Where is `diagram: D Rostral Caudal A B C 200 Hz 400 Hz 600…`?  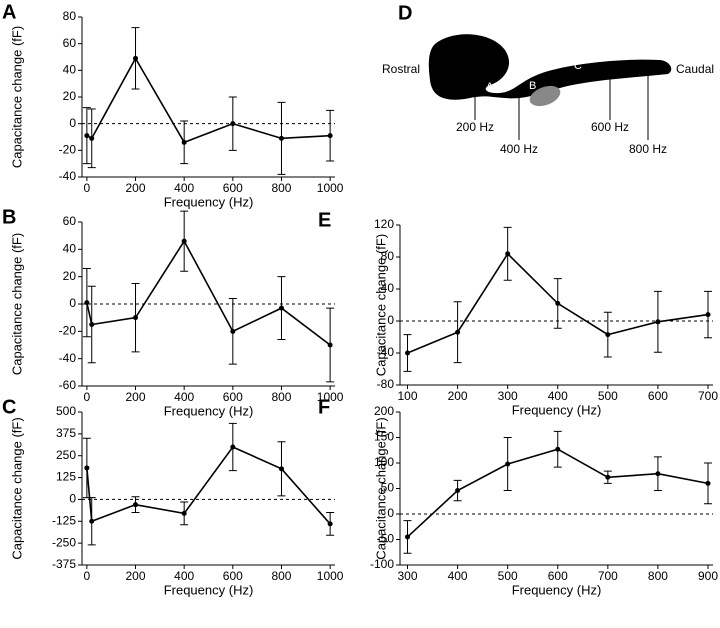 diagram: D Rostral Caudal A B C 200 Hz 400 Hz 600… is located at coordinates (548, 79).